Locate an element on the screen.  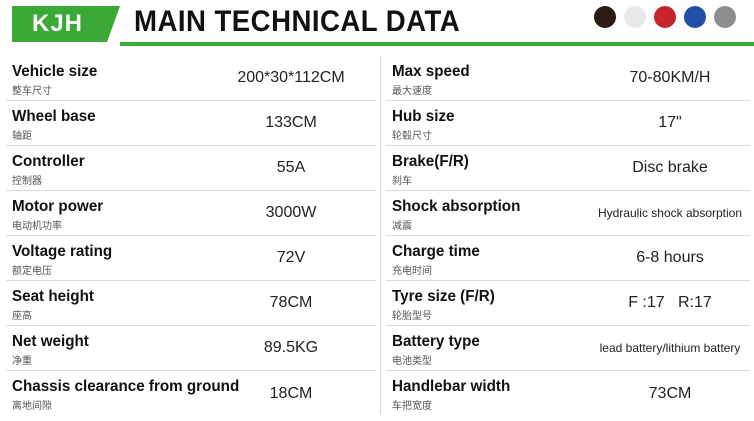
spec-value: 18CM is located at coordinates (291, 393).